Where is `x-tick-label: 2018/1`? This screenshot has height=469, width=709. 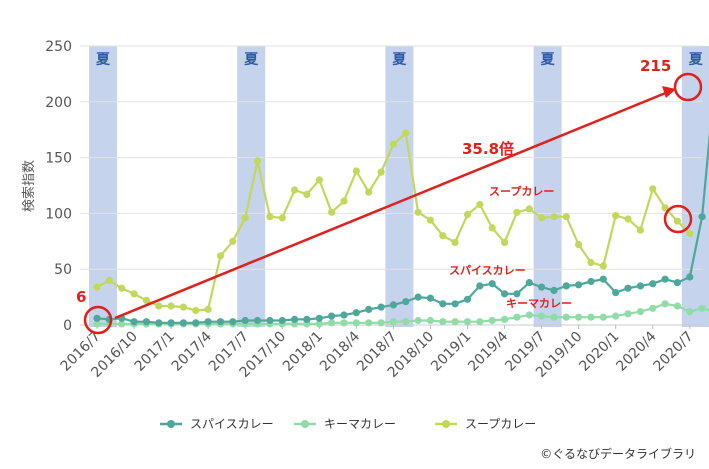 x-tick-label: 2018/1 is located at coordinates (303, 352).